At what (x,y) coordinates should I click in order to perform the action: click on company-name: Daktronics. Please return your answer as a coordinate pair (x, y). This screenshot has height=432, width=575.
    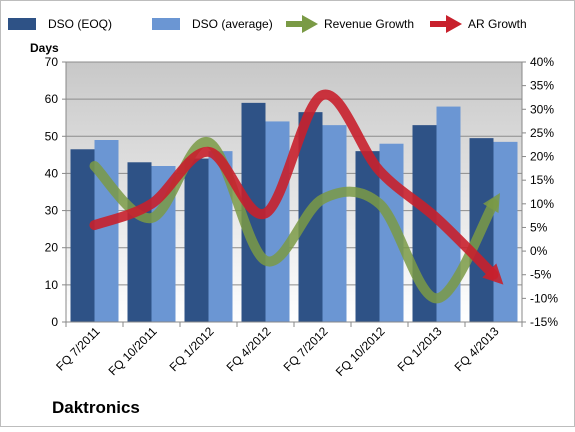
    Looking at the image, I should click on (96, 407).